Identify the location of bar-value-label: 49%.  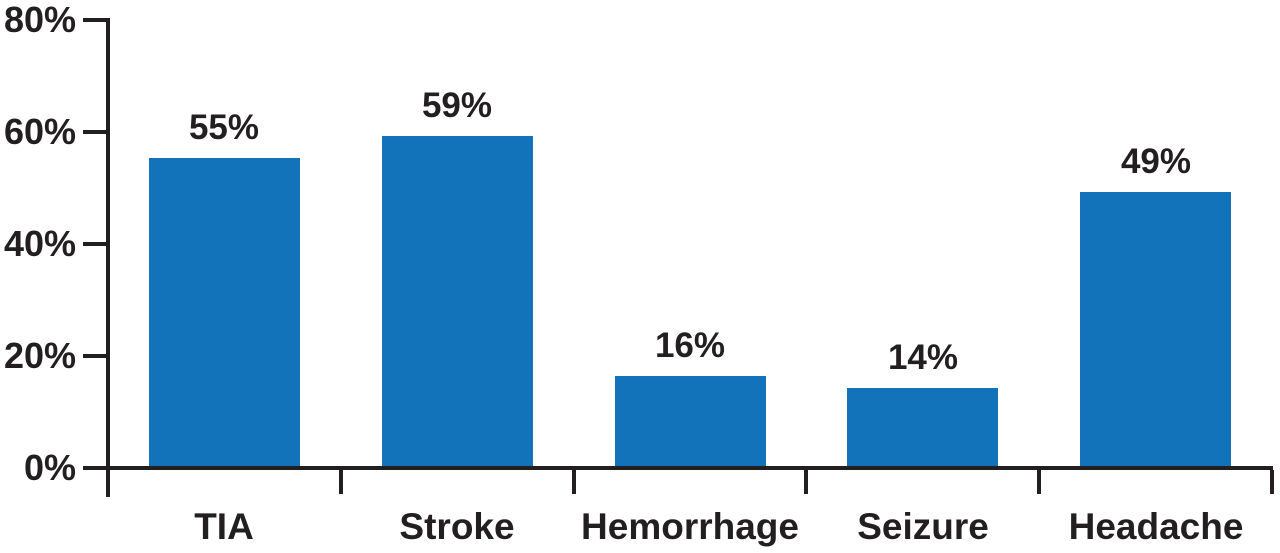
(1156, 161).